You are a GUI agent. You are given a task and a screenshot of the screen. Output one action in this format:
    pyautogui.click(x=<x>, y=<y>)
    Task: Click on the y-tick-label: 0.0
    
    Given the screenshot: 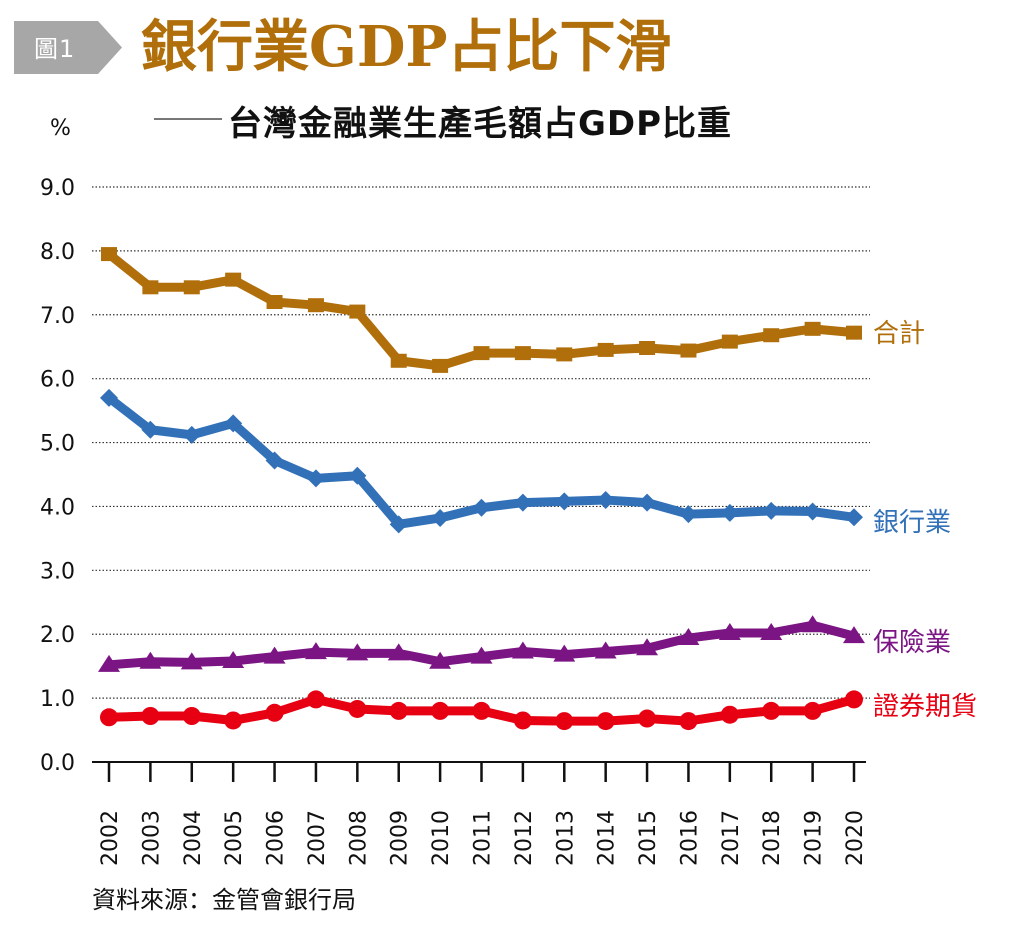 What is the action you would take?
    pyautogui.click(x=57, y=763)
    